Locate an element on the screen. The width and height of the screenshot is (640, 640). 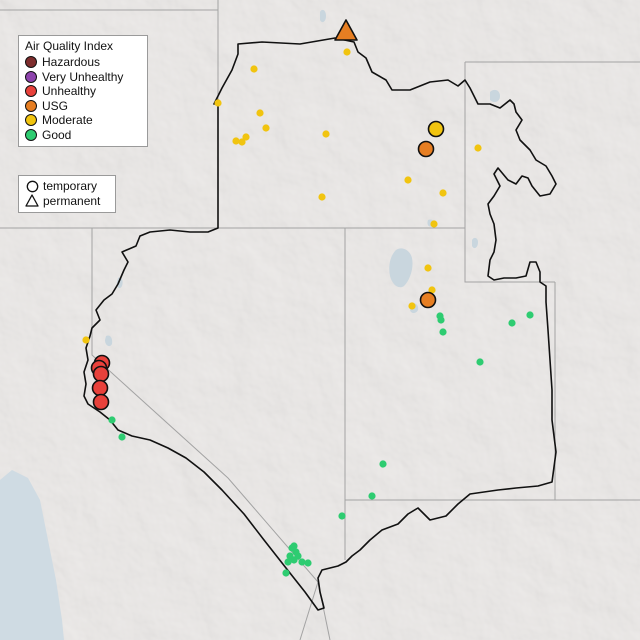
legend-label: Good is located at coordinates (57, 134).